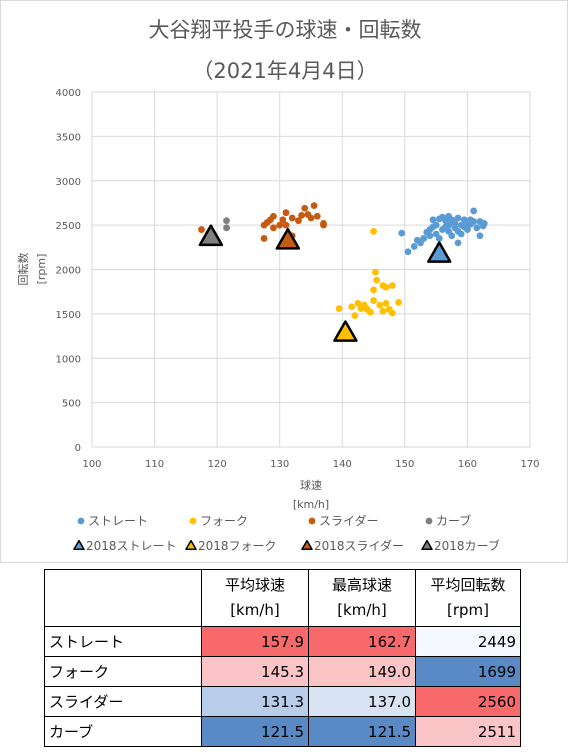 Image resolution: width=568 pixels, height=756 pixels. Describe the element at coordinates (91, 464) in the screenshot. I see `x-tick-label: 100` at that location.